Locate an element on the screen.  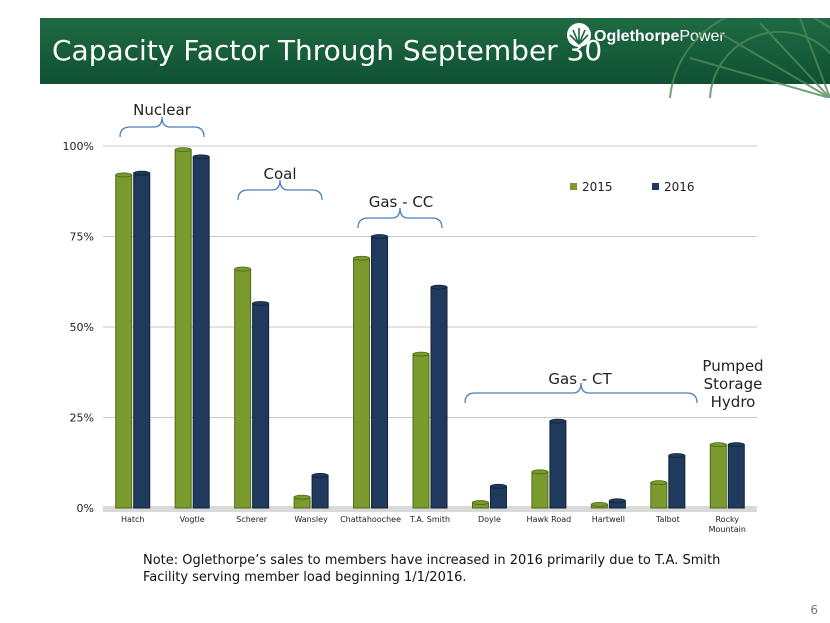
page-number: 6 is located at coordinates (814, 610).